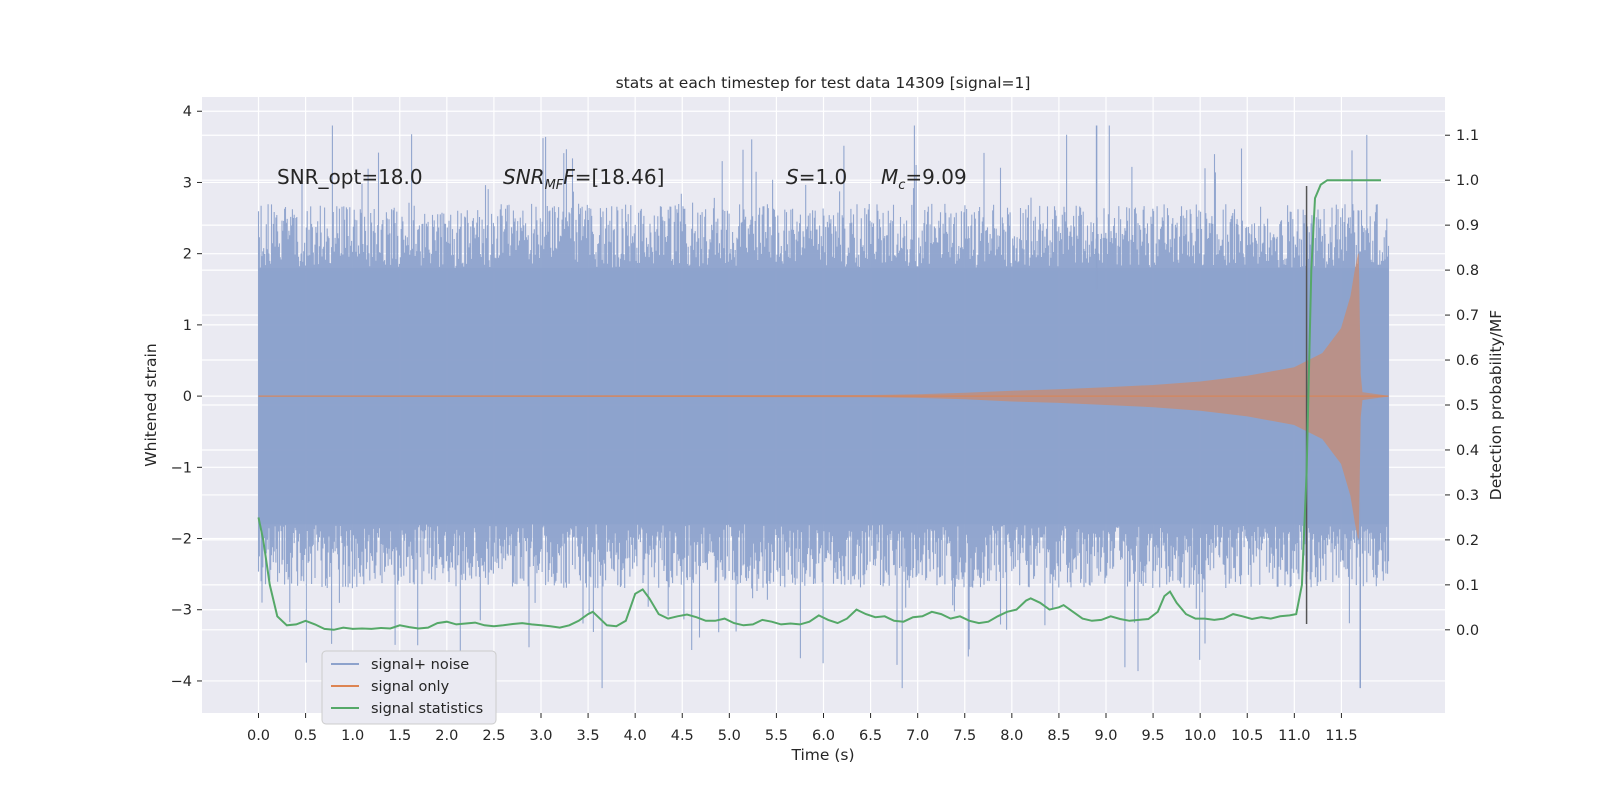 The image size is (1600, 800). What do you see at coordinates (1467, 406) in the screenshot?
I see `y2-tick-label: 0.5` at bounding box center [1467, 406].